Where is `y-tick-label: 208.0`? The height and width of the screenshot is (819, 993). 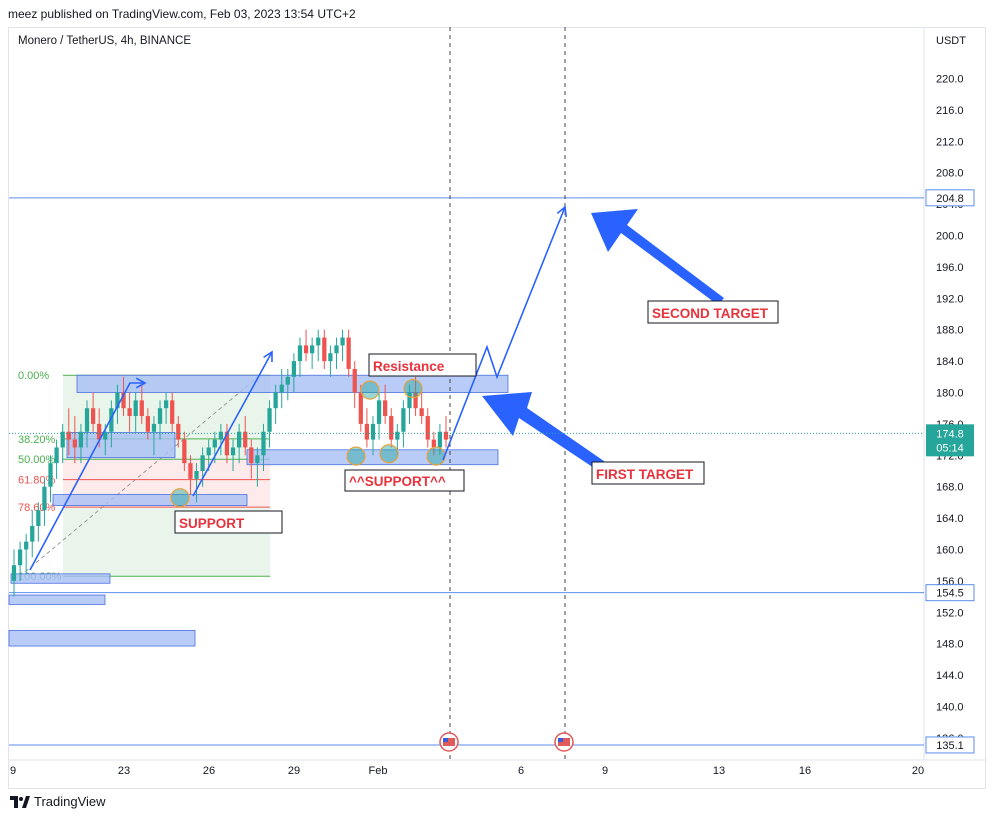 y-tick-label: 208.0 is located at coordinates (950, 174).